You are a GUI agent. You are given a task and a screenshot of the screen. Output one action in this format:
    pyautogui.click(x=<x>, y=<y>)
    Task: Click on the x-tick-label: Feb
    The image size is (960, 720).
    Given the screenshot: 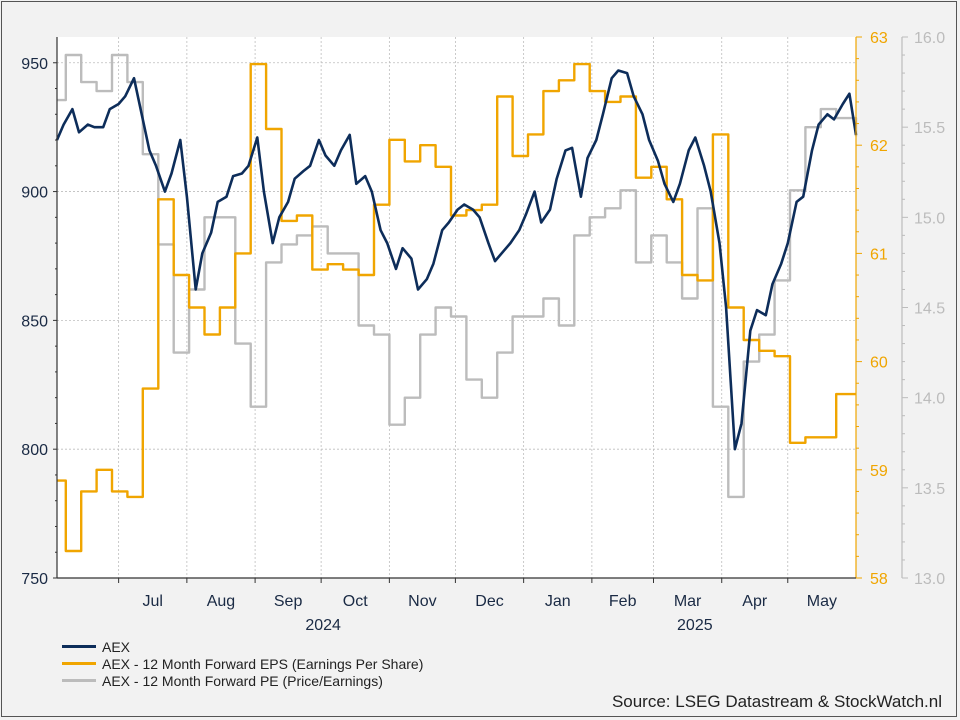 What is the action you would take?
    pyautogui.click(x=623, y=601)
    